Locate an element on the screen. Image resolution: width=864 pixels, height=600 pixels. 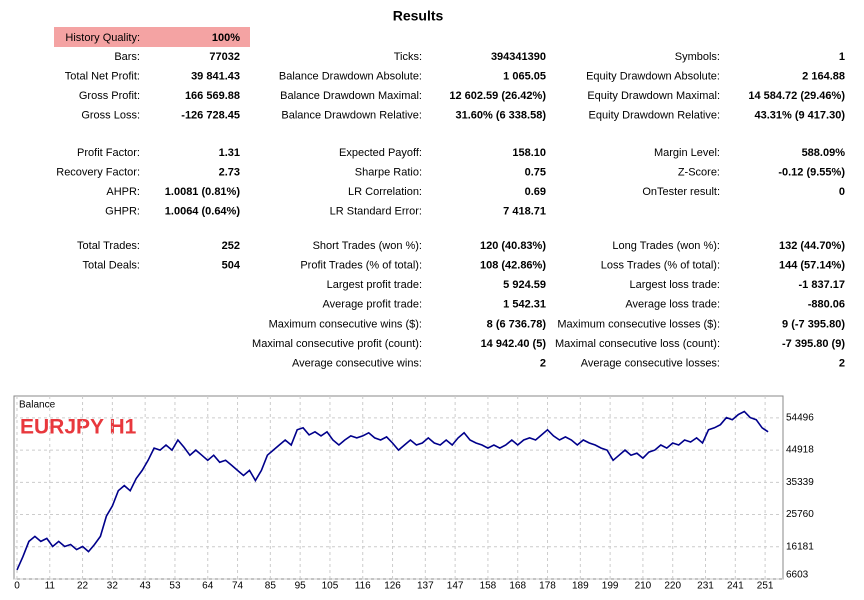
stat-value: 7 418.71 is located at coordinates (524, 212).